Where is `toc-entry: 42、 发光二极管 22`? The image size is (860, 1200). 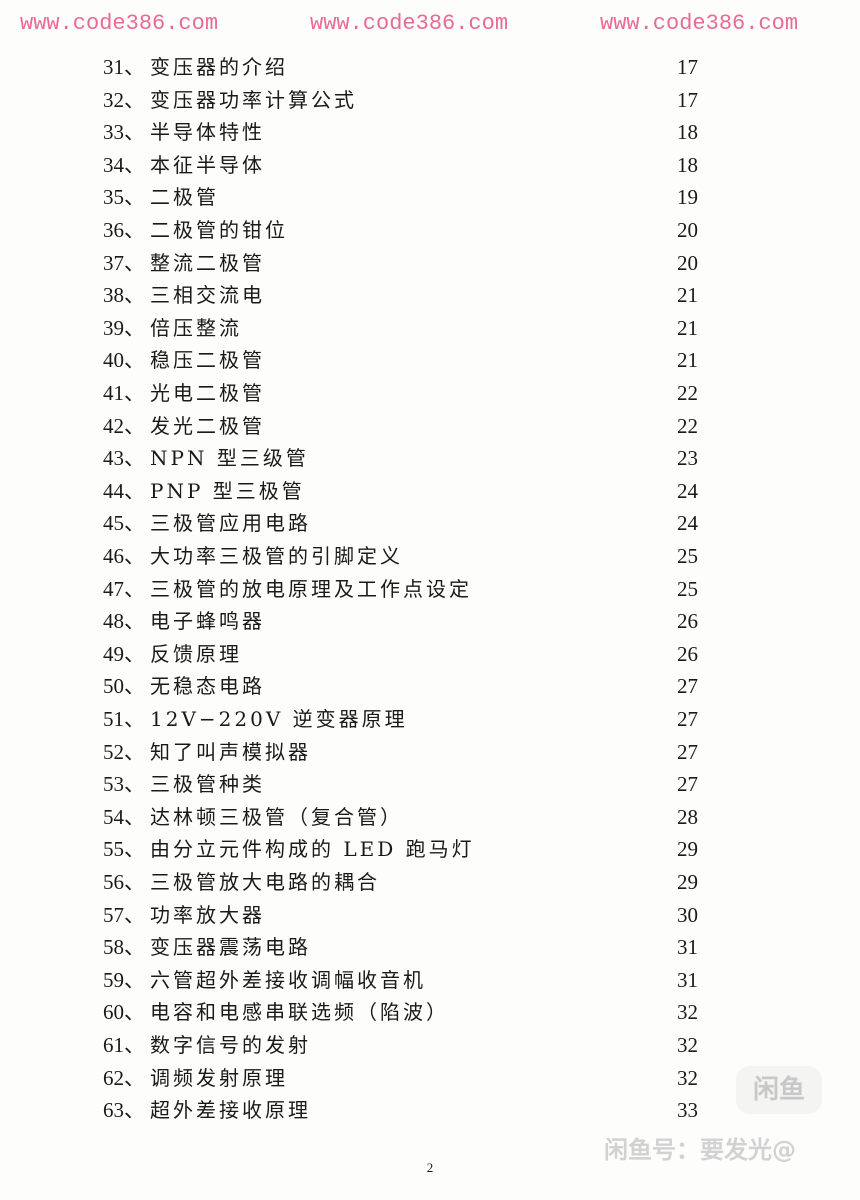 toc-entry: 42、 发光二极管 22 is located at coordinates (430, 426).